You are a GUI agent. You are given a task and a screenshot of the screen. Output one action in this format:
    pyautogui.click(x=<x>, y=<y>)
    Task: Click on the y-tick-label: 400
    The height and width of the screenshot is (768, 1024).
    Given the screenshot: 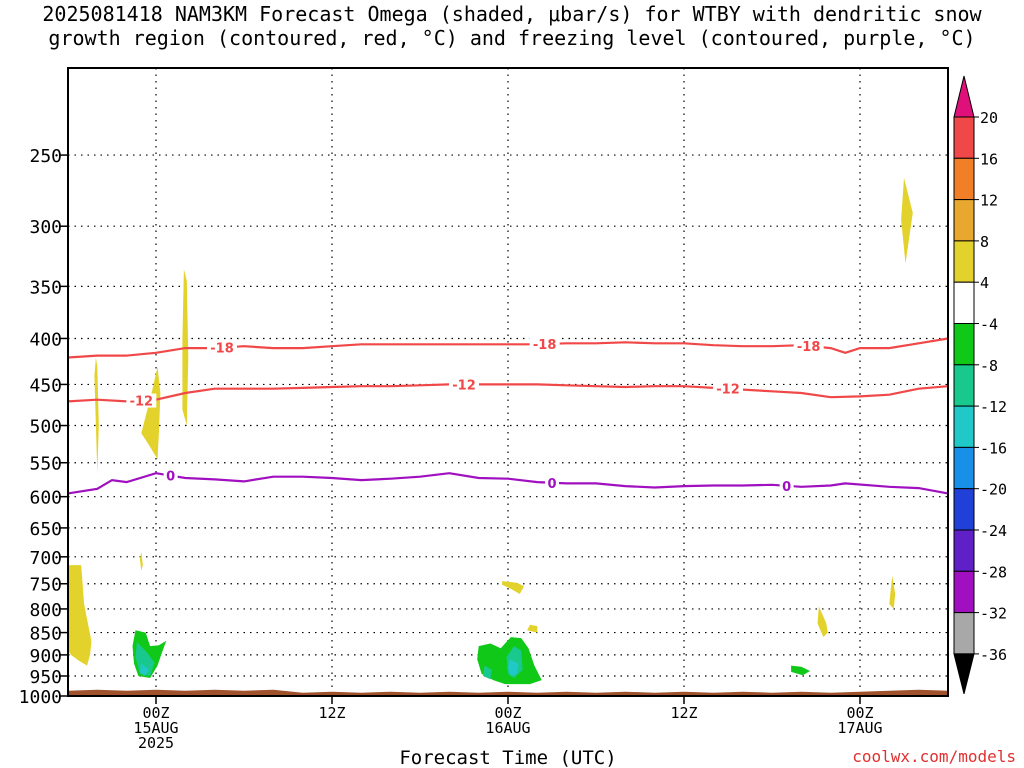 What is the action you would take?
    pyautogui.click(x=45, y=339)
    